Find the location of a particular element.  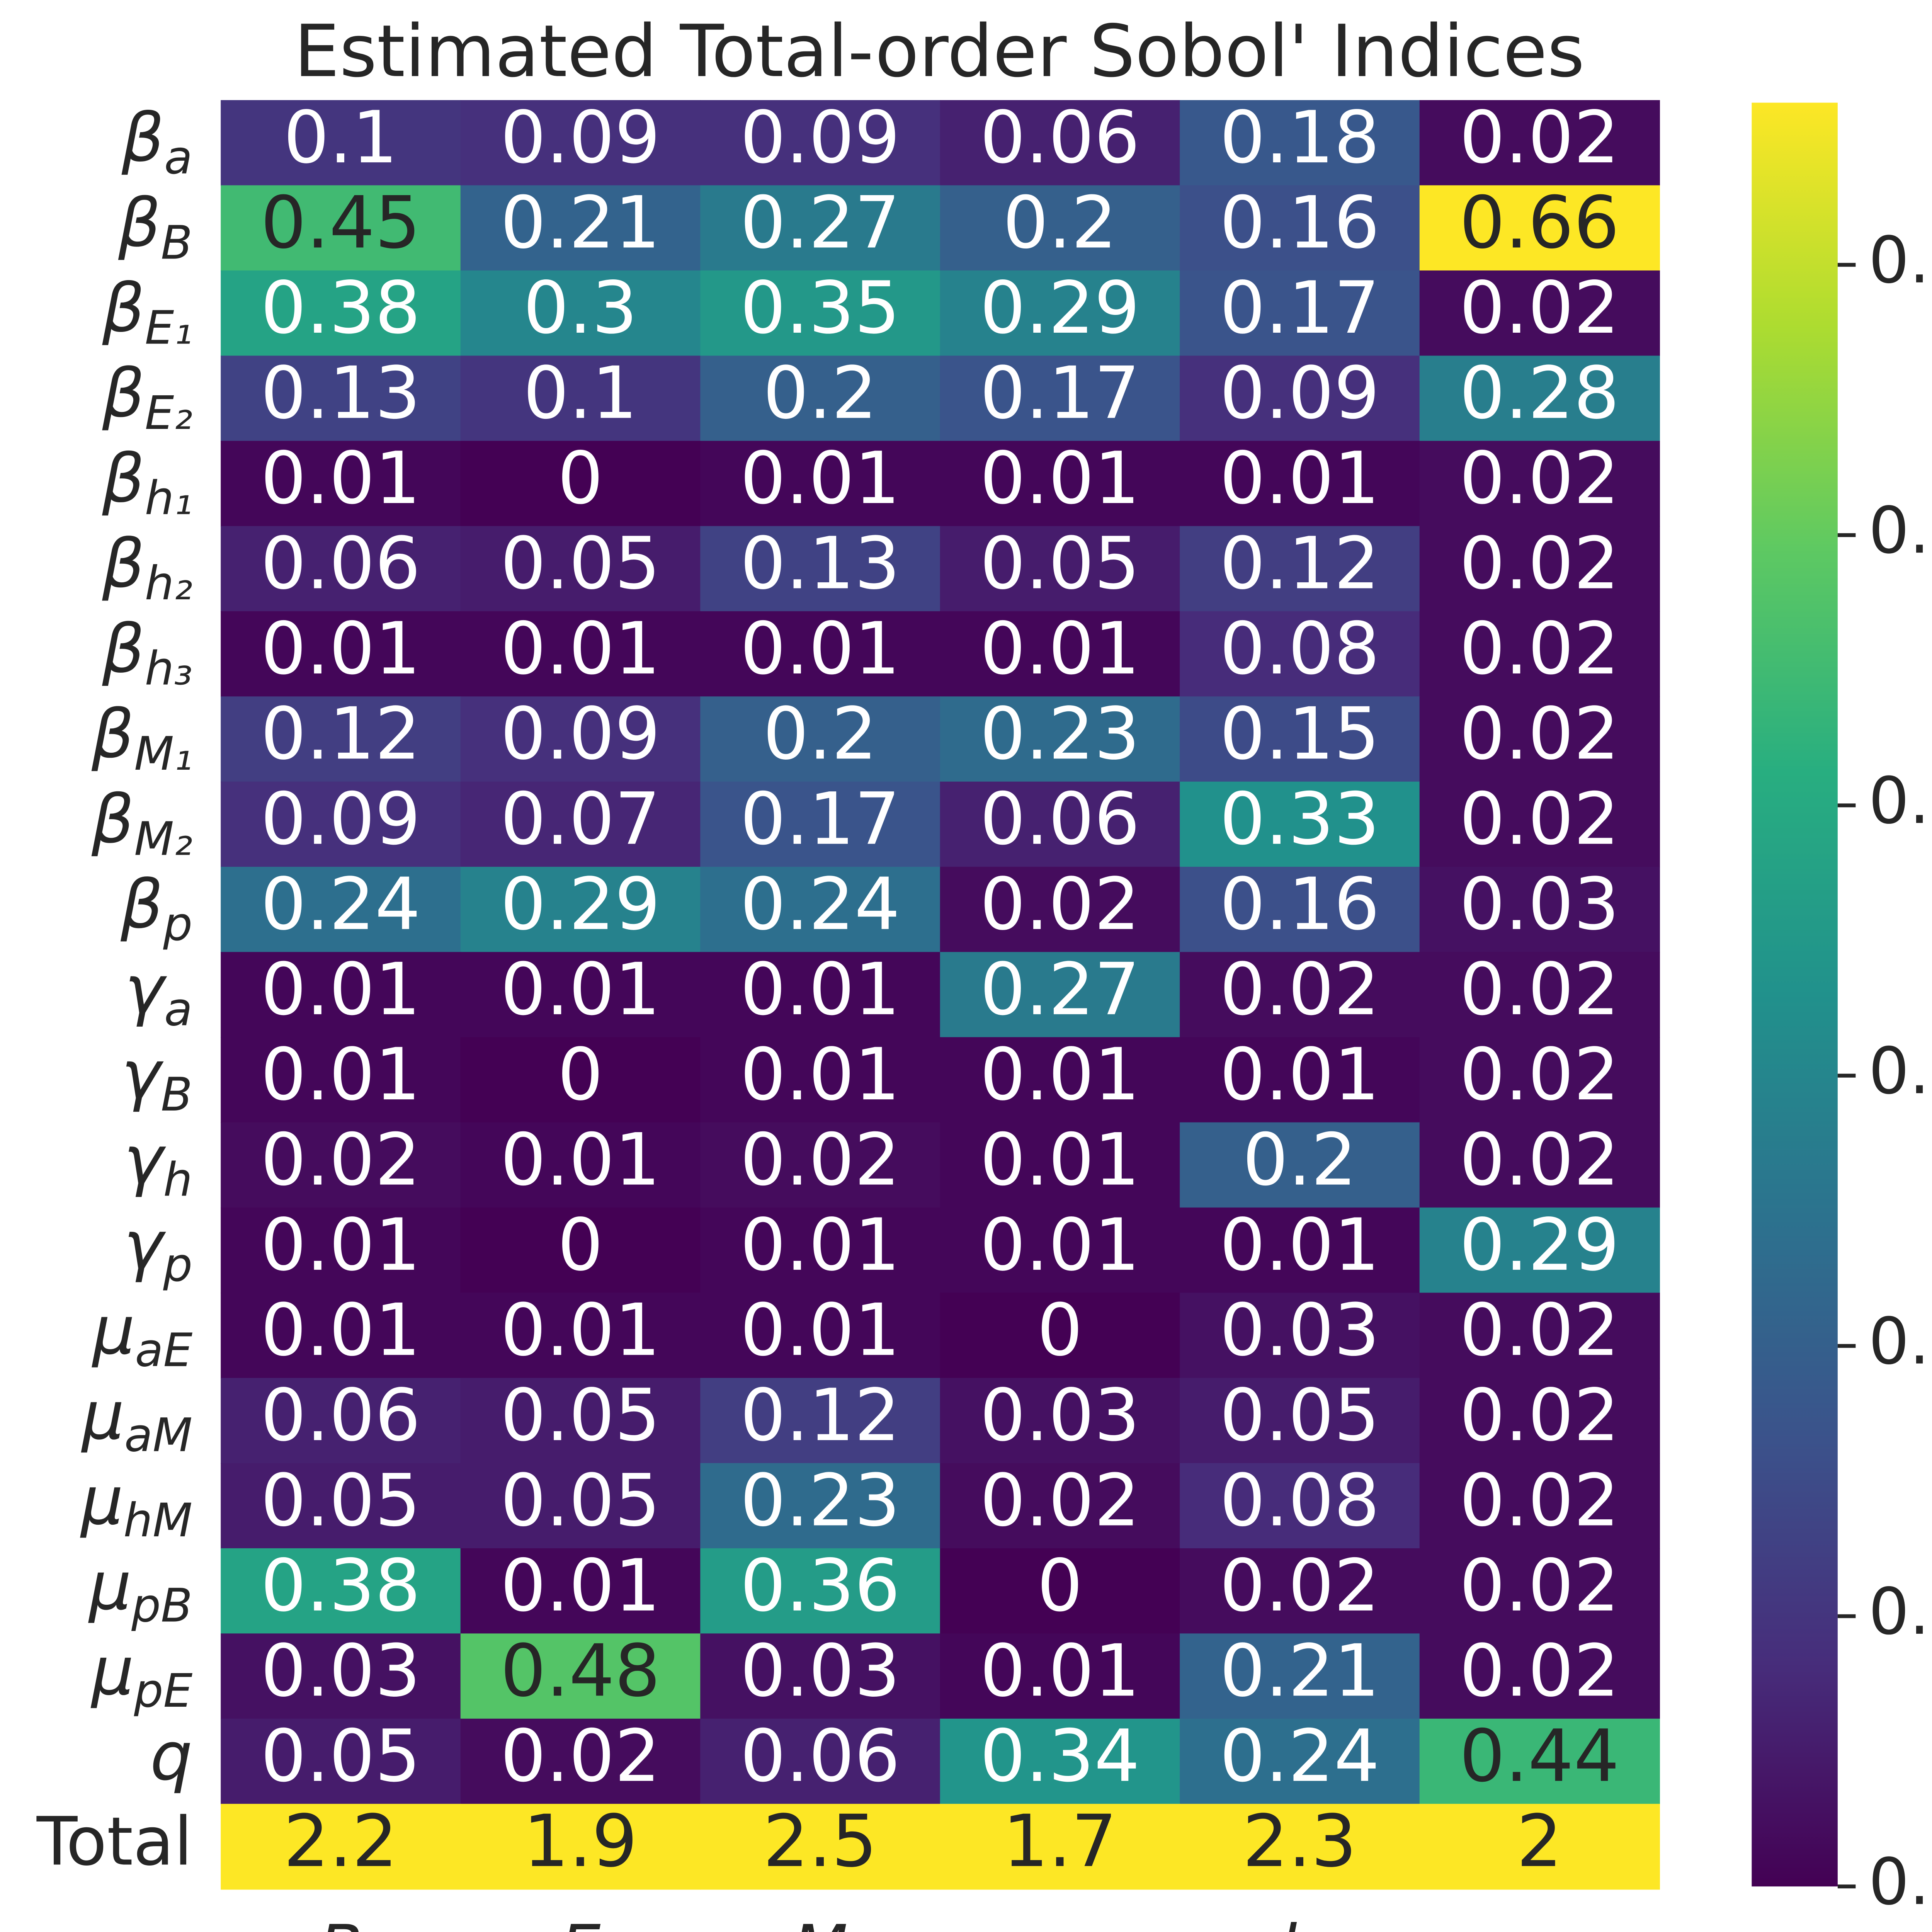

cell-label: 0.17 is located at coordinates (1060, 393).